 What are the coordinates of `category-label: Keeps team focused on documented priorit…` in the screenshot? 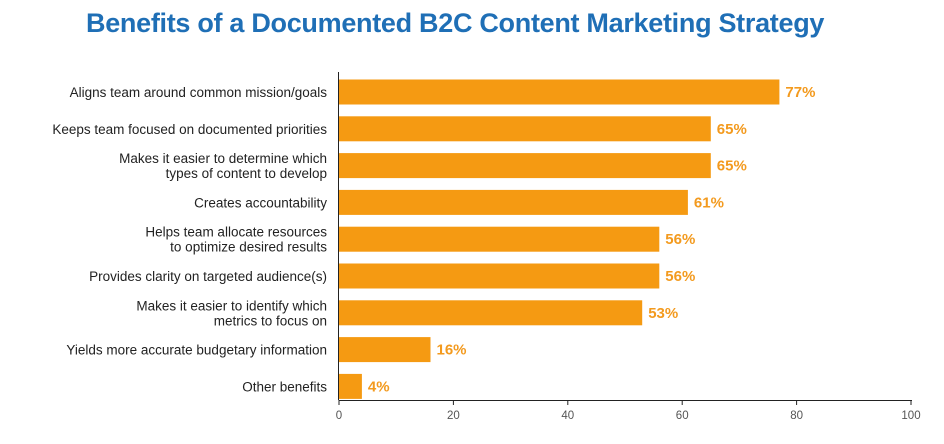 It's located at (189, 129).